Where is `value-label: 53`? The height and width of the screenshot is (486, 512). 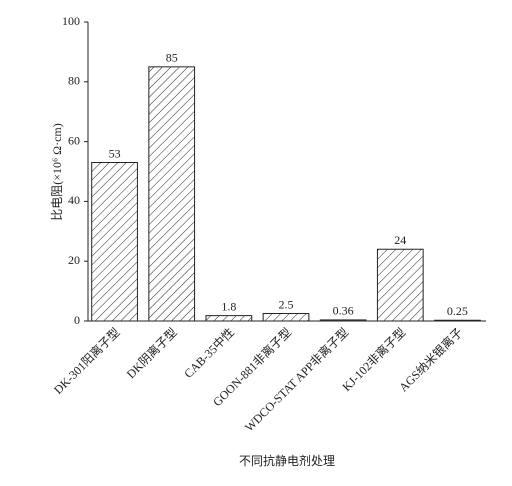
value-label: 53 is located at coordinates (115, 153).